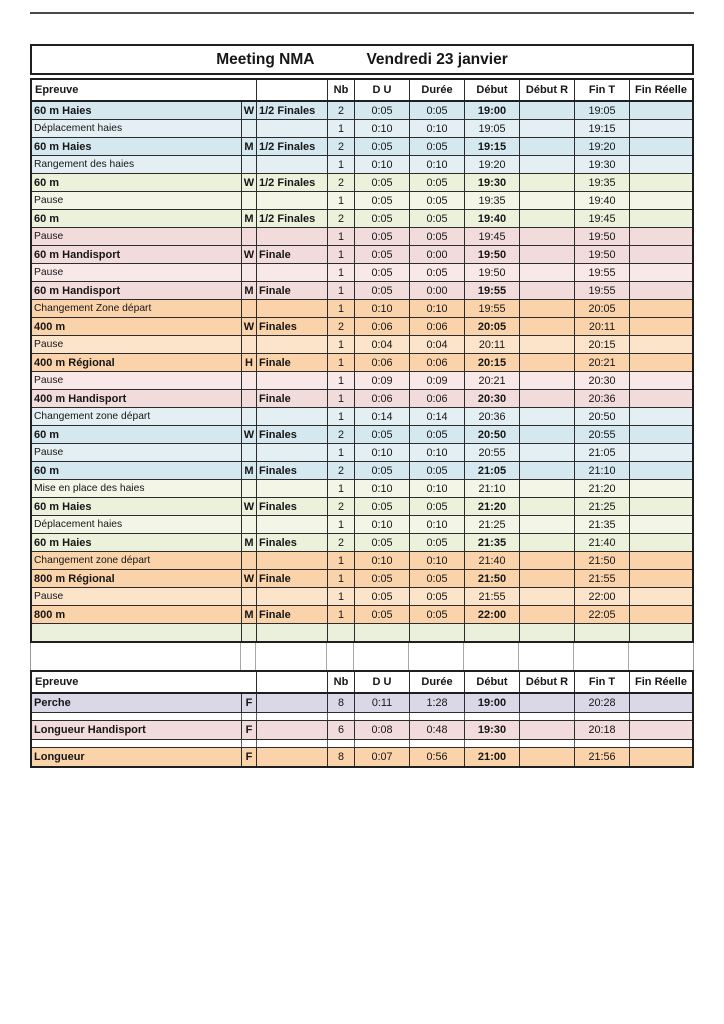  Describe the element at coordinates (292, 398) in the screenshot. I see `cell-round: Finale` at that location.